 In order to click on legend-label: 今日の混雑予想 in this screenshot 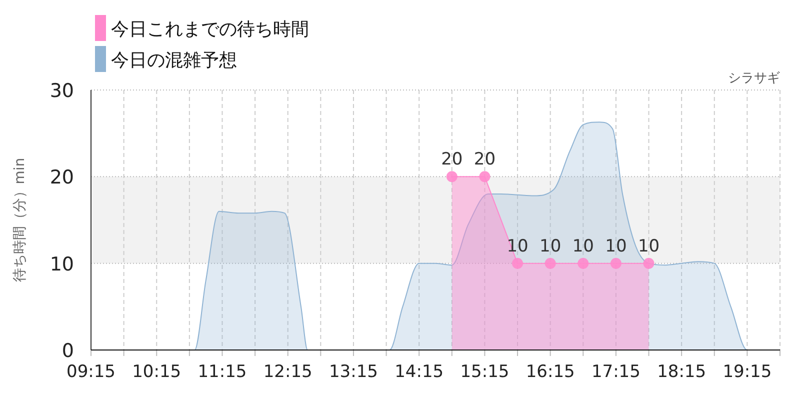, I will do `click(174, 60)`.